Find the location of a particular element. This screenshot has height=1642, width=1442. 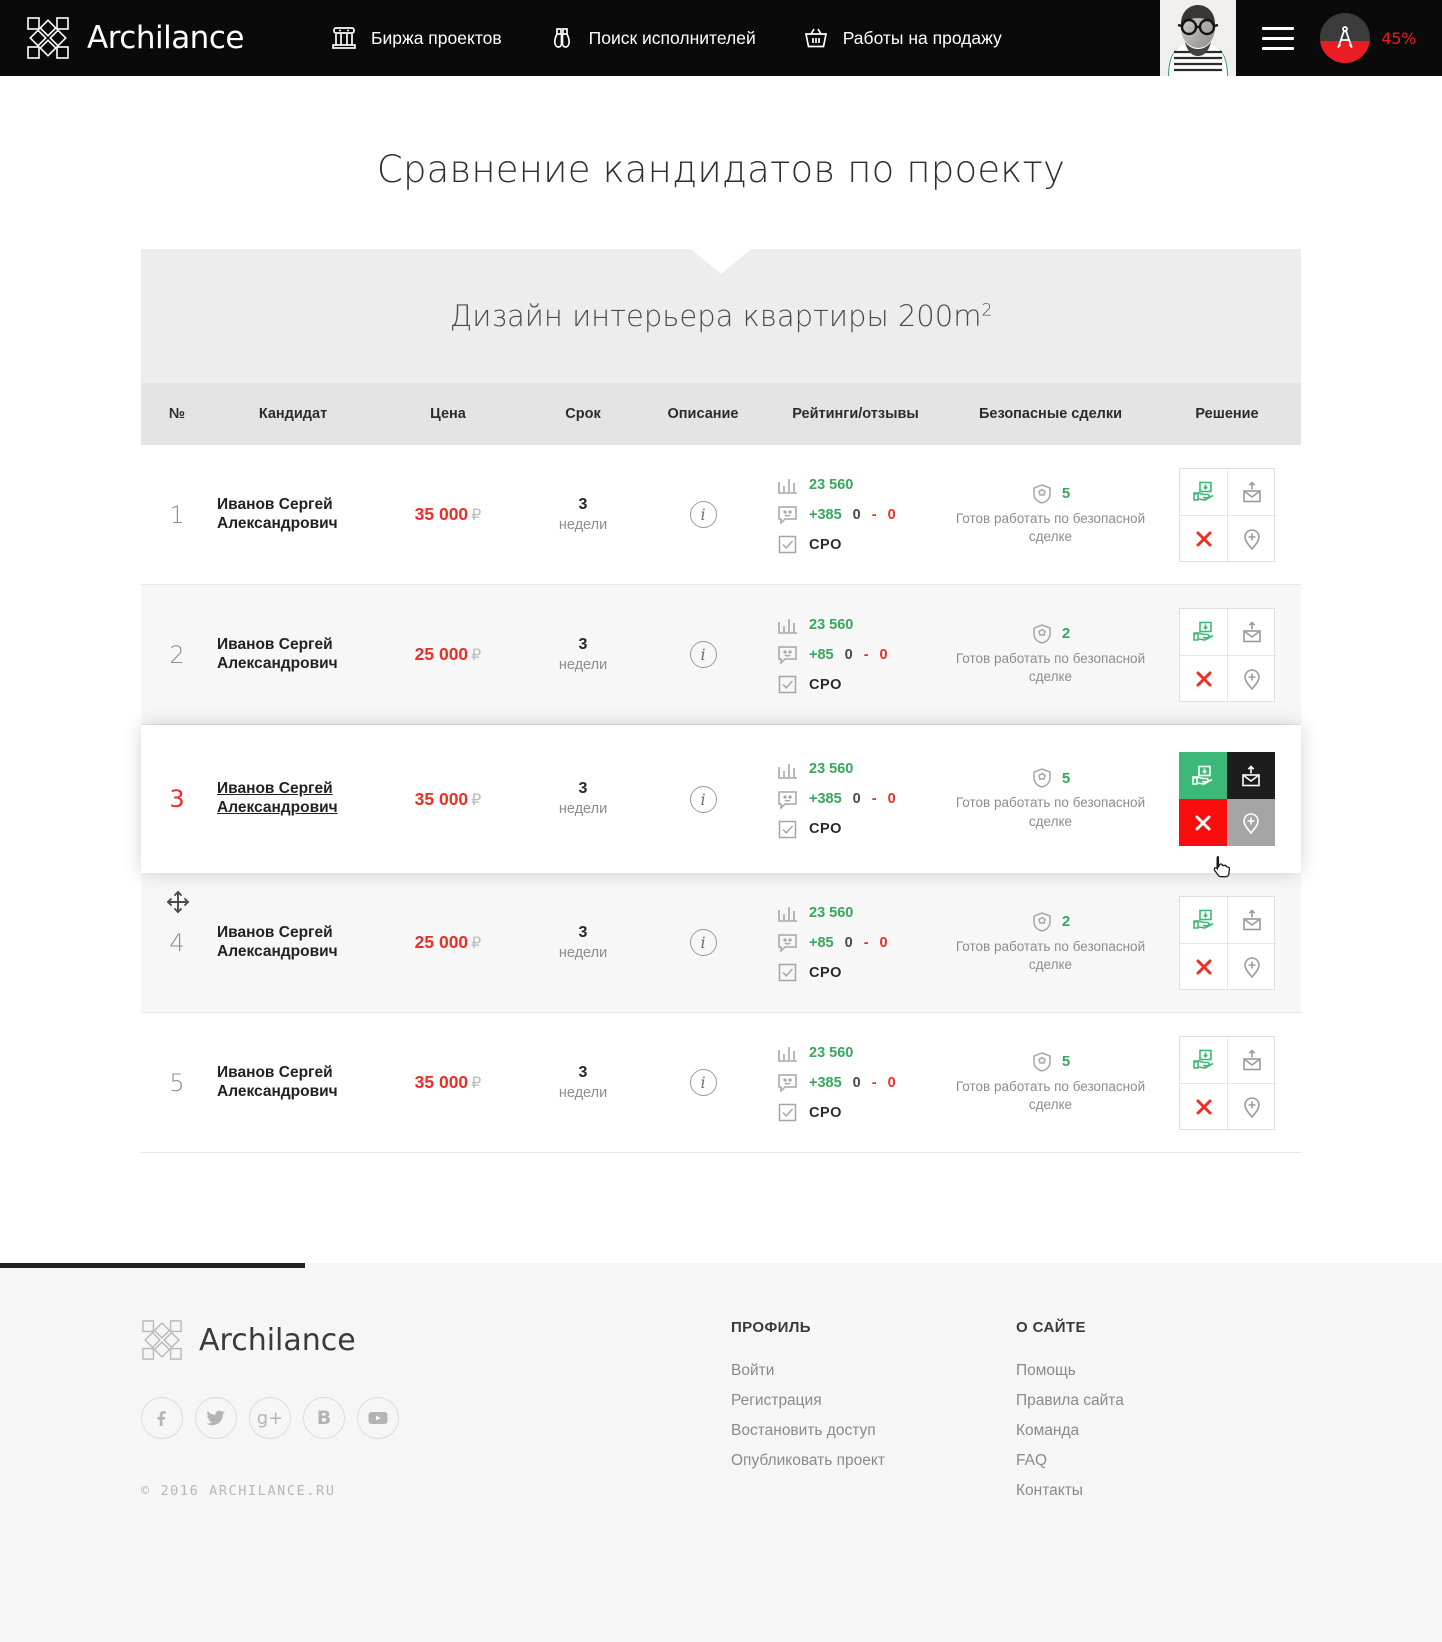

youtube-icon is located at coordinates (378, 1418).